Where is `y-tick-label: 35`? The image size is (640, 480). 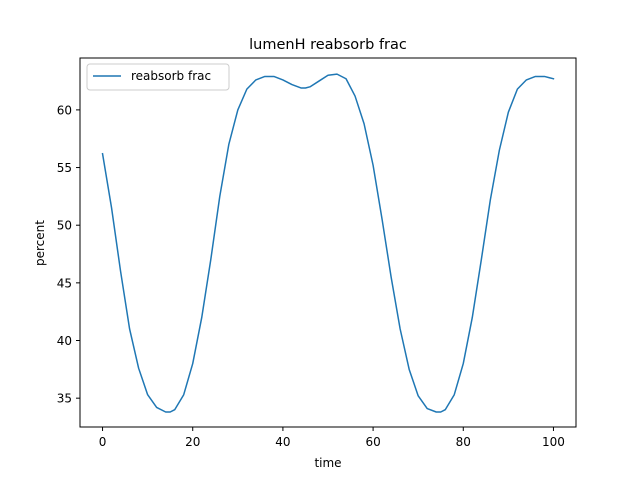
y-tick-label: 35 is located at coordinates (64, 399).